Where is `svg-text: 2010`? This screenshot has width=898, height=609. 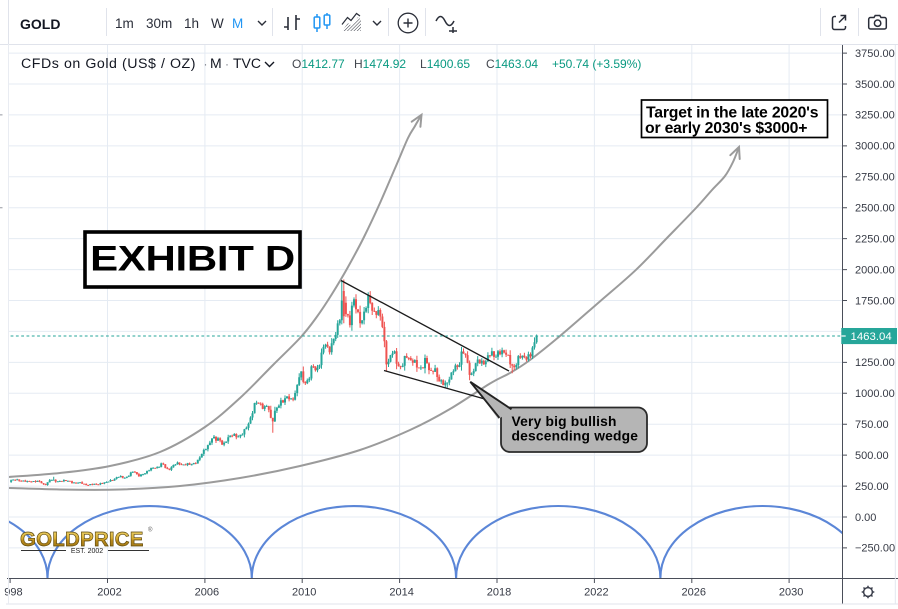
svg-text: 2010 is located at coordinates (304, 592).